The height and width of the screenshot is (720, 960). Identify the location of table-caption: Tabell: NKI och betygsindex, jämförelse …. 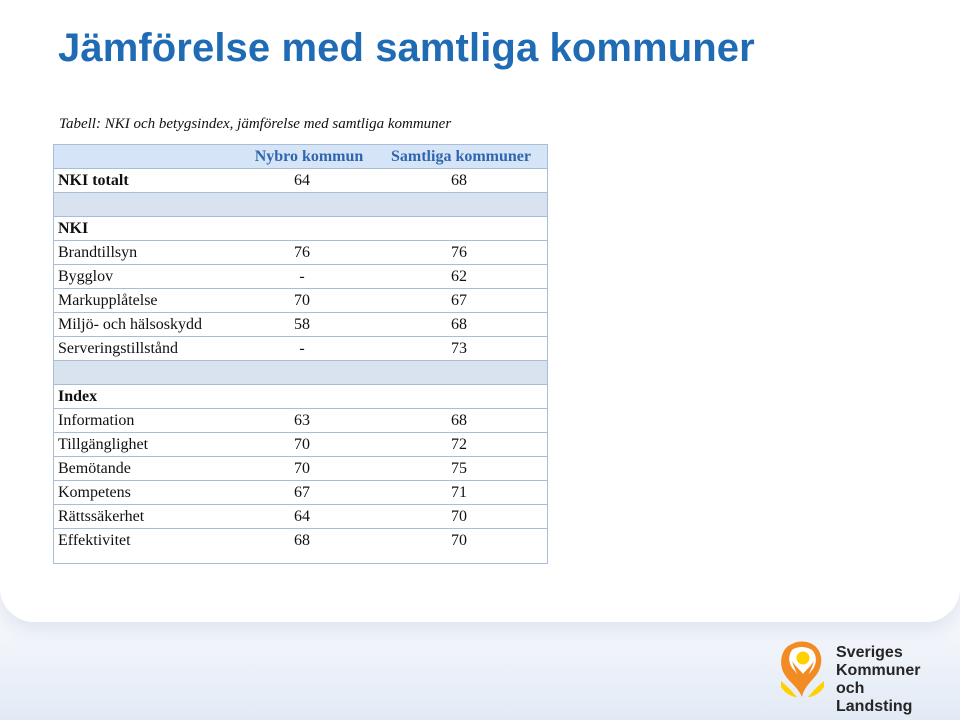
(255, 124).